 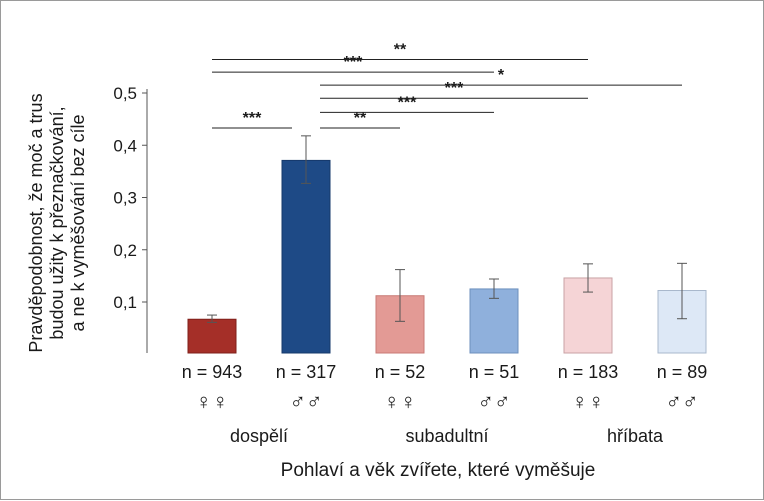 I want to click on x-tick-label: n = 89, so click(x=682, y=372).